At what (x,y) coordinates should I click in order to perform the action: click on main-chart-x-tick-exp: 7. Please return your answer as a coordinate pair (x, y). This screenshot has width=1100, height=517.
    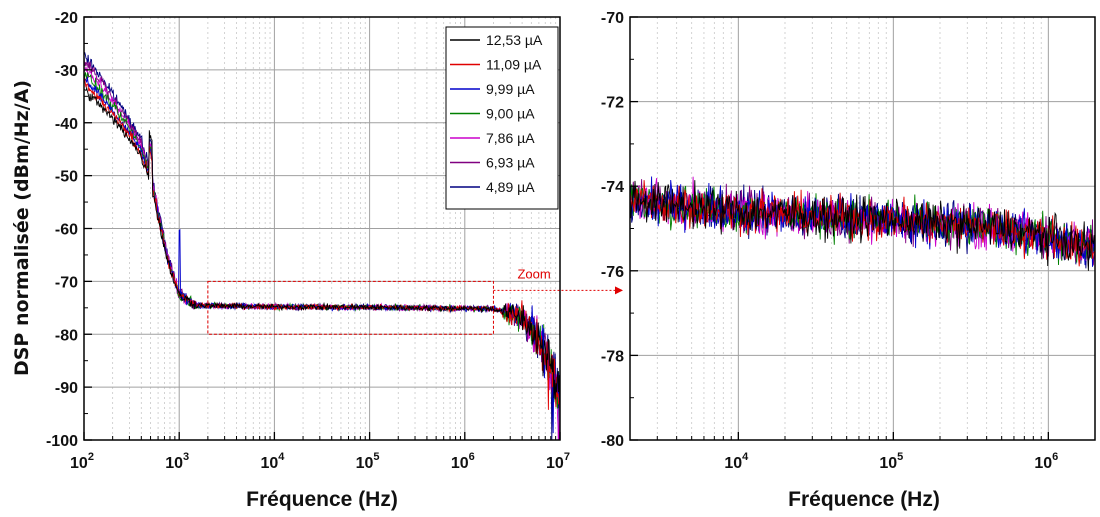
    Looking at the image, I should click on (567, 457).